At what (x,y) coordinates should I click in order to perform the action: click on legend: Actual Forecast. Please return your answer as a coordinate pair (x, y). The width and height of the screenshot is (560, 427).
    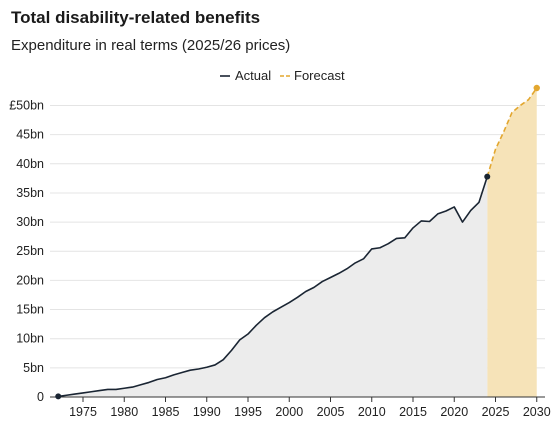
    Looking at the image, I should click on (282, 75).